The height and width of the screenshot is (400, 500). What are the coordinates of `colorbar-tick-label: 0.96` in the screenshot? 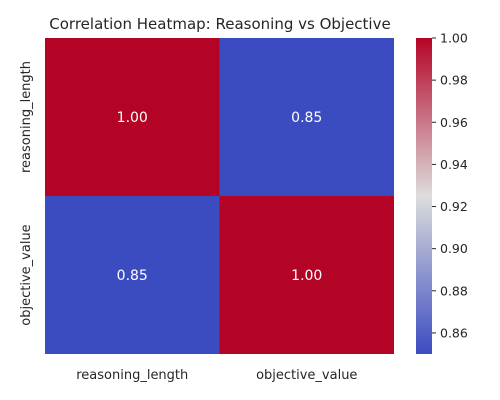 It's located at (454, 122).